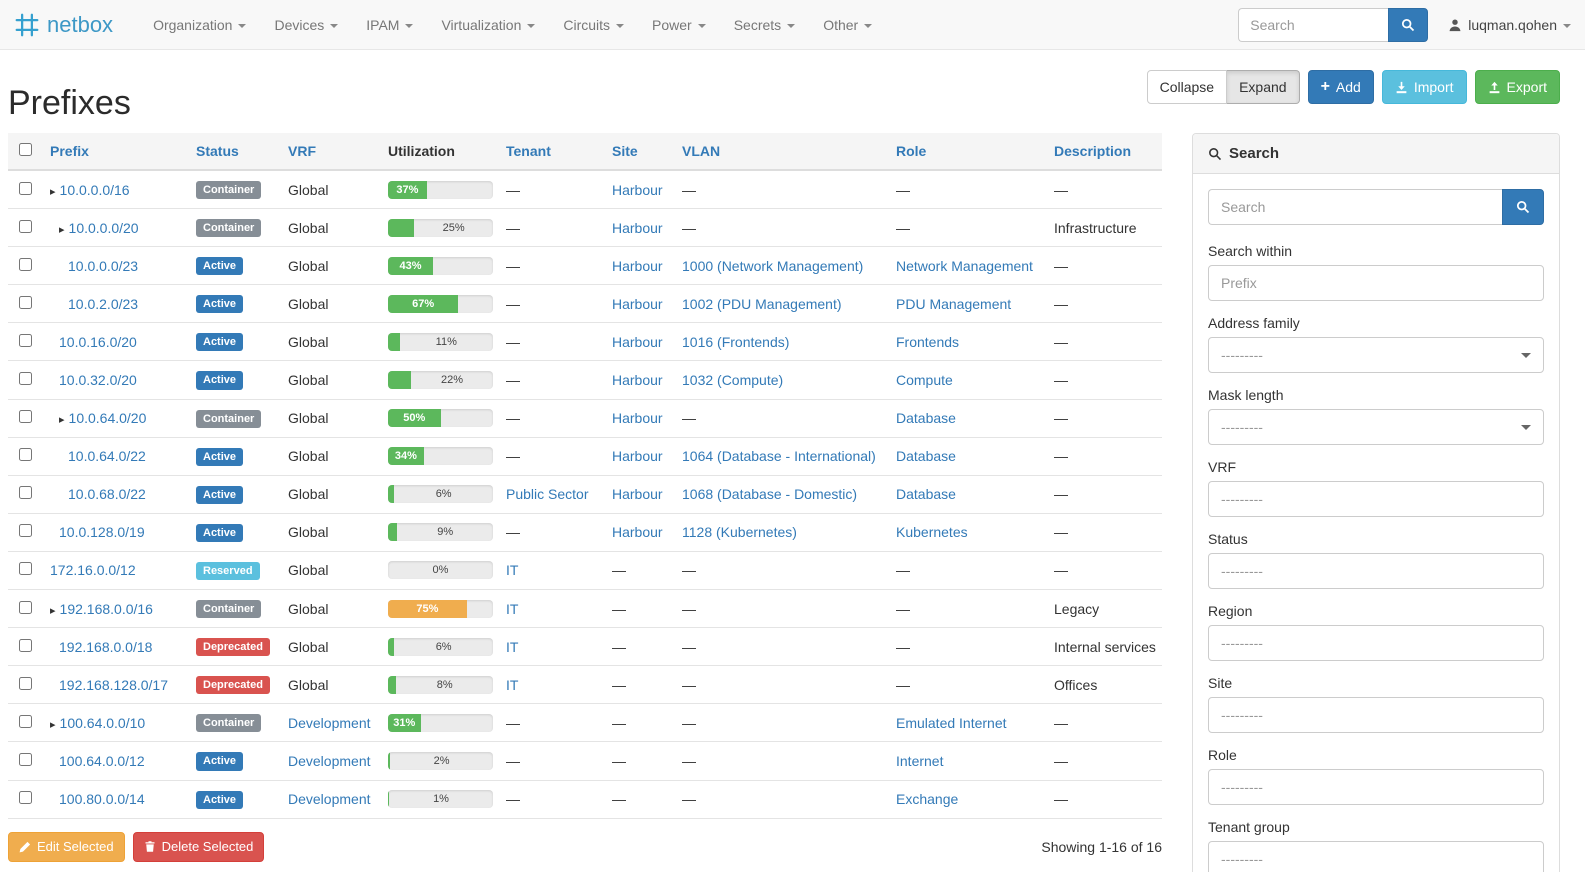  Describe the element at coordinates (551, 152) in the screenshot. I see `column-header-tenant: Tenant` at that location.